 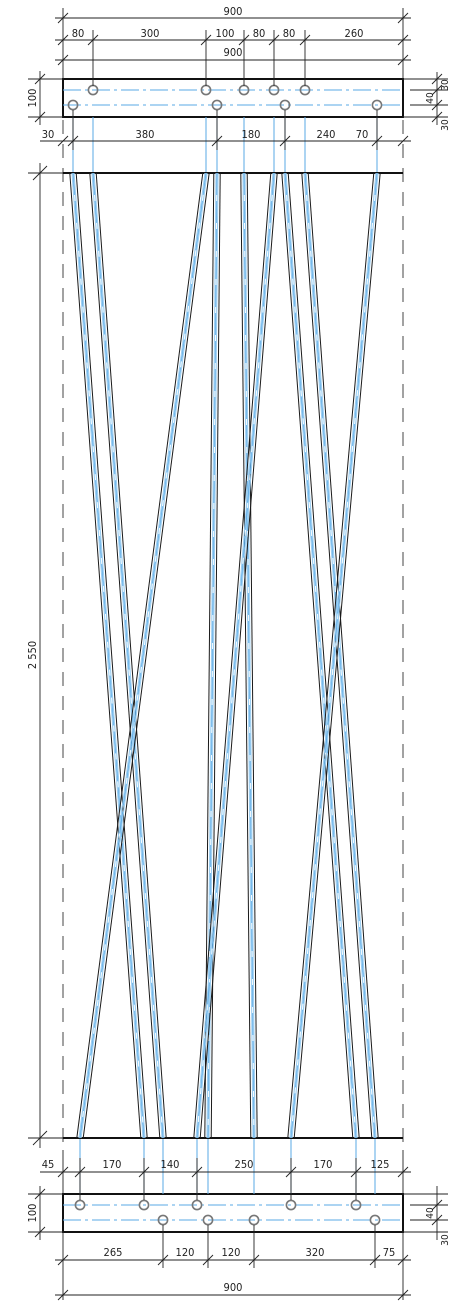 I want to click on dim-label: 265, so click(x=113, y=1252).